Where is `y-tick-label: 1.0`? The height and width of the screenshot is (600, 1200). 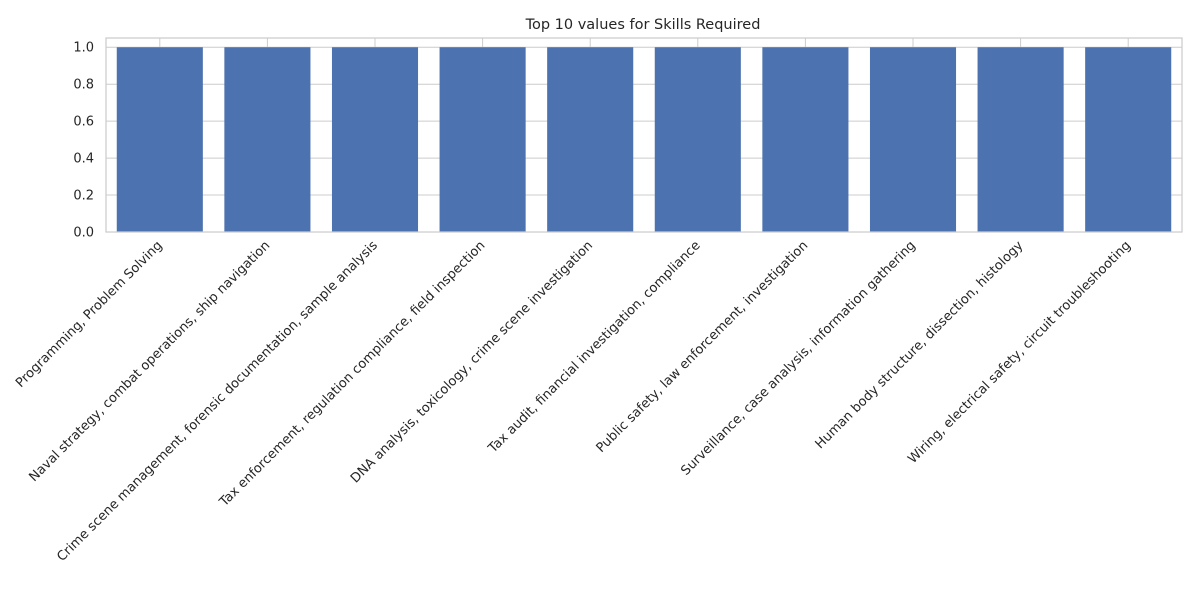
y-tick-label: 1.0 is located at coordinates (83, 48).